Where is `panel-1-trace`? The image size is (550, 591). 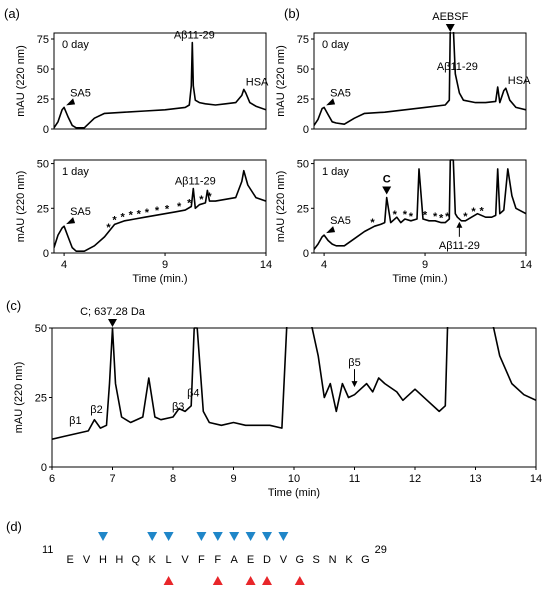 panel-1-trace is located at coordinates (160, 210).